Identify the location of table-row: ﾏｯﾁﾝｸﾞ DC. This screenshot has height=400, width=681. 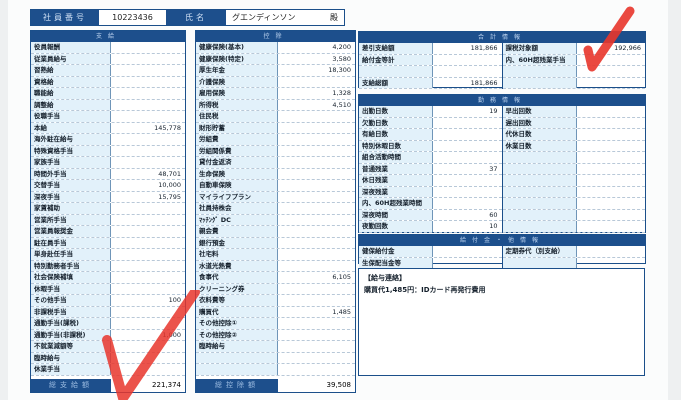
(275, 220).